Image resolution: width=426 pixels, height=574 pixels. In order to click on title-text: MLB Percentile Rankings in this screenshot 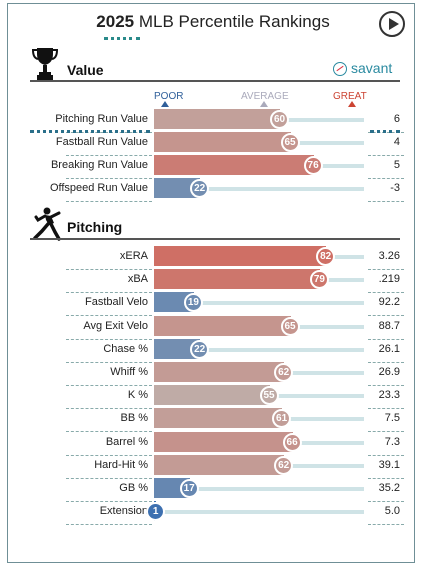, I will do `click(234, 21)`.